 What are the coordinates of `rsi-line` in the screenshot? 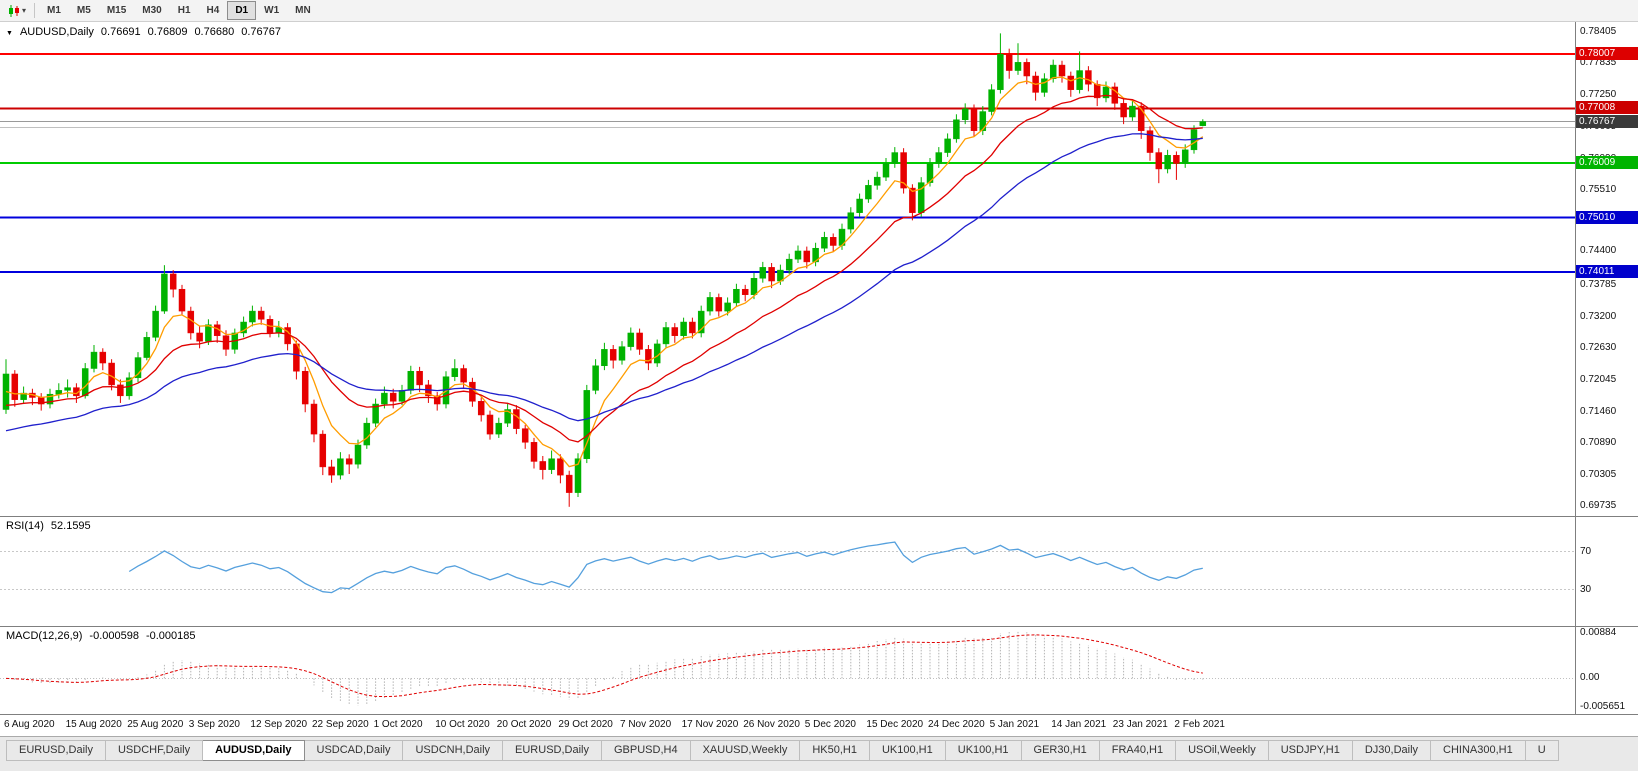 It's located at (665, 567).